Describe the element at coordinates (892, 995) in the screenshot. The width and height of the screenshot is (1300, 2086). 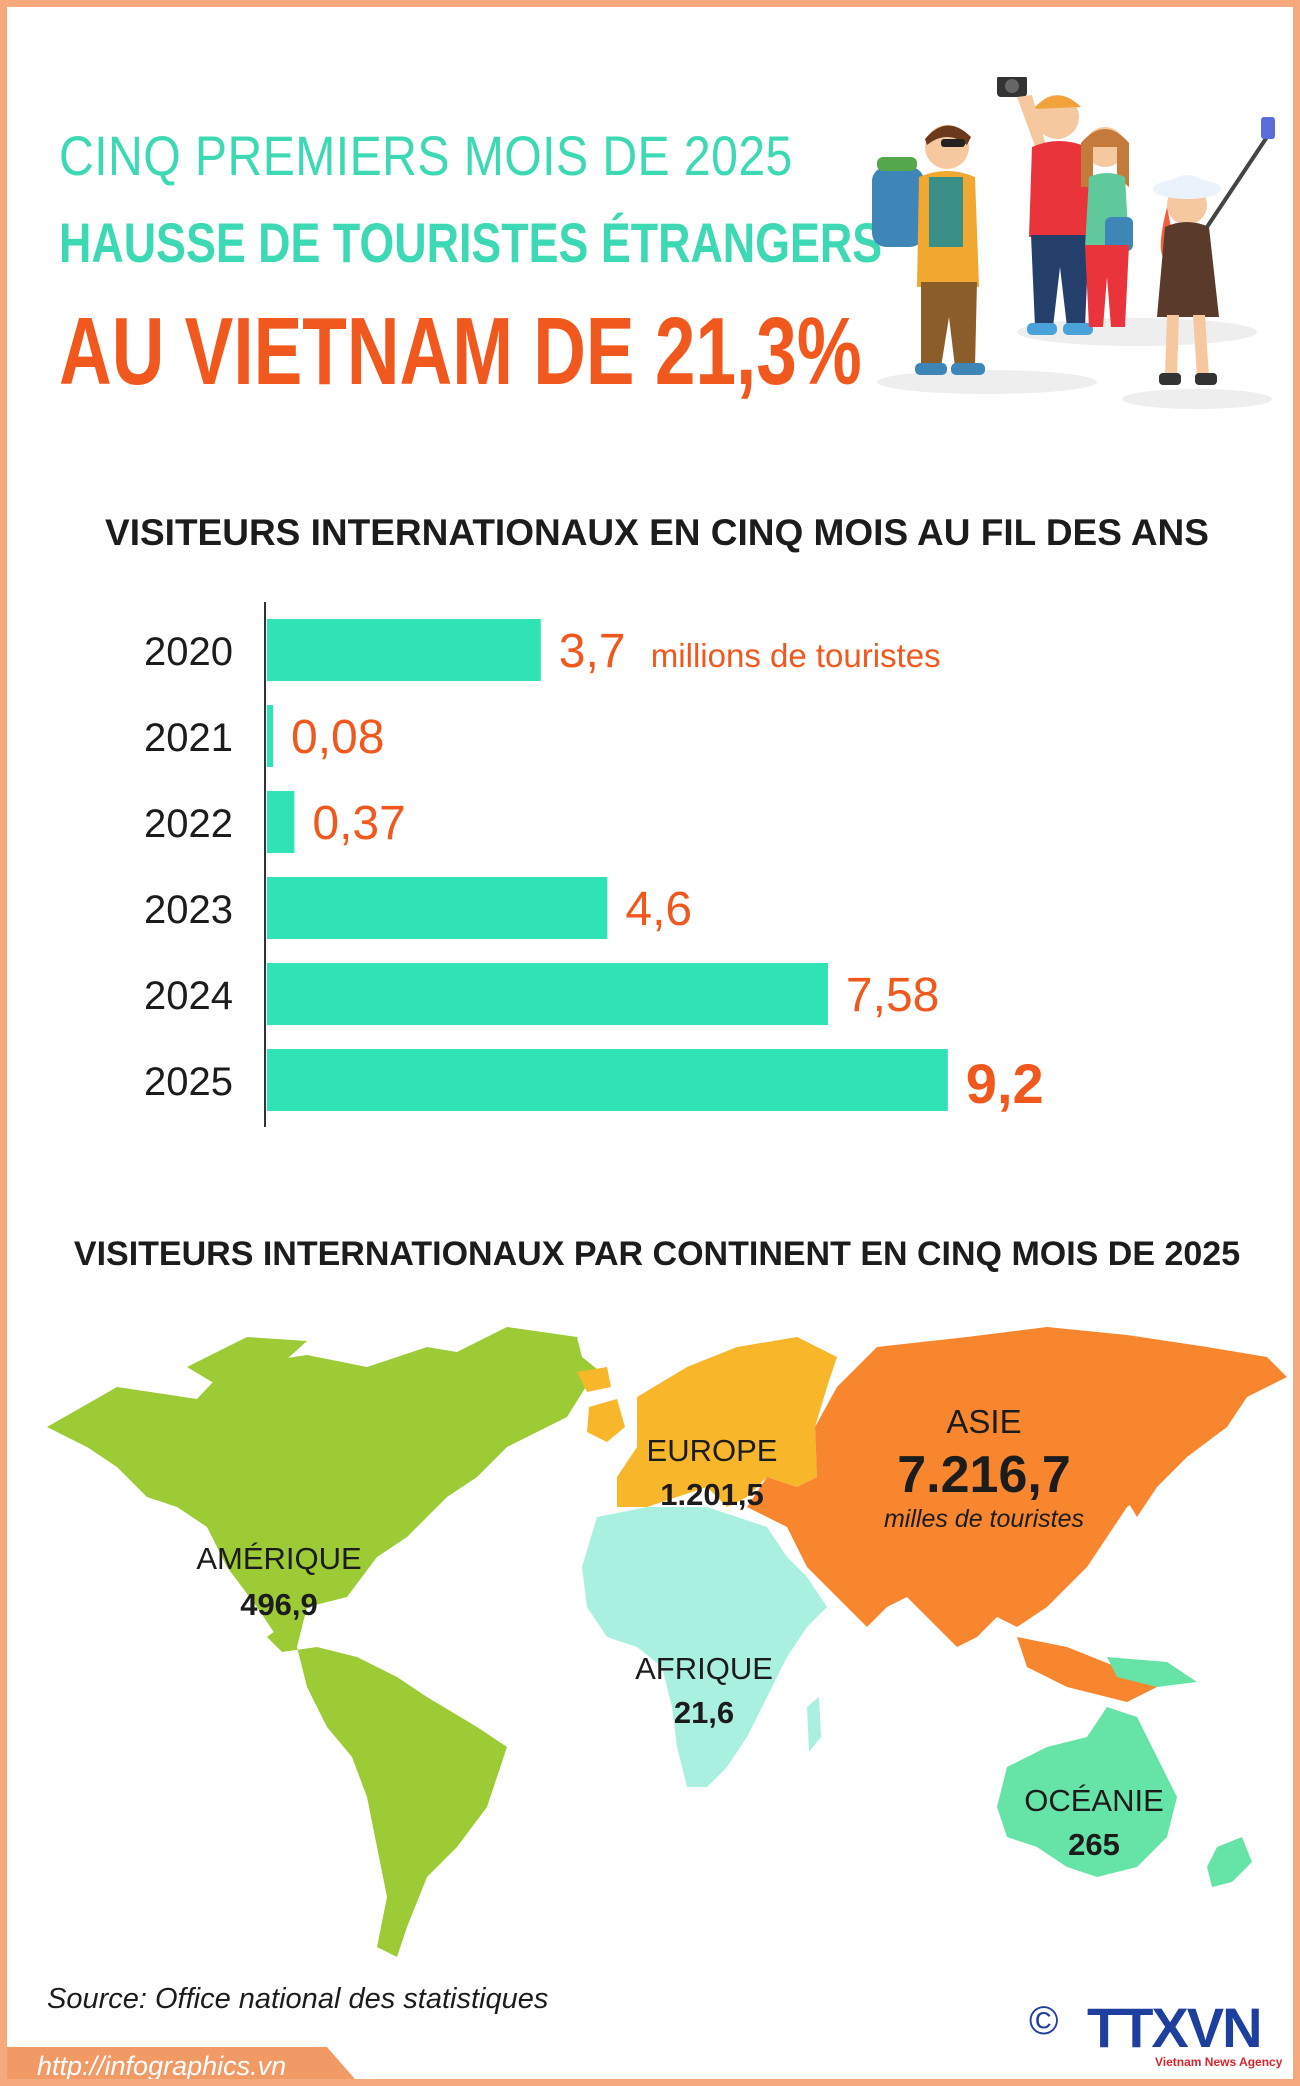
I see `value-label-2024: 7,58` at that location.